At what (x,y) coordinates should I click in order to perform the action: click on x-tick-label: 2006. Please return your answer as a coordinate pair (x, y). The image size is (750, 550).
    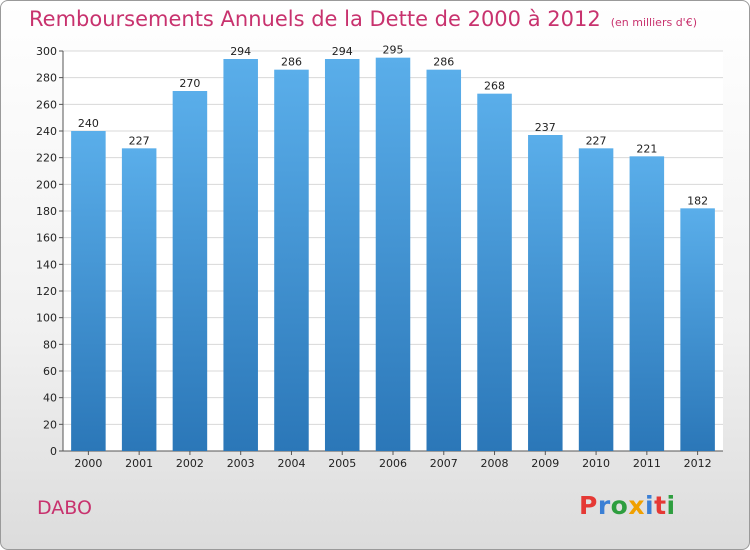
    Looking at the image, I should click on (393, 463).